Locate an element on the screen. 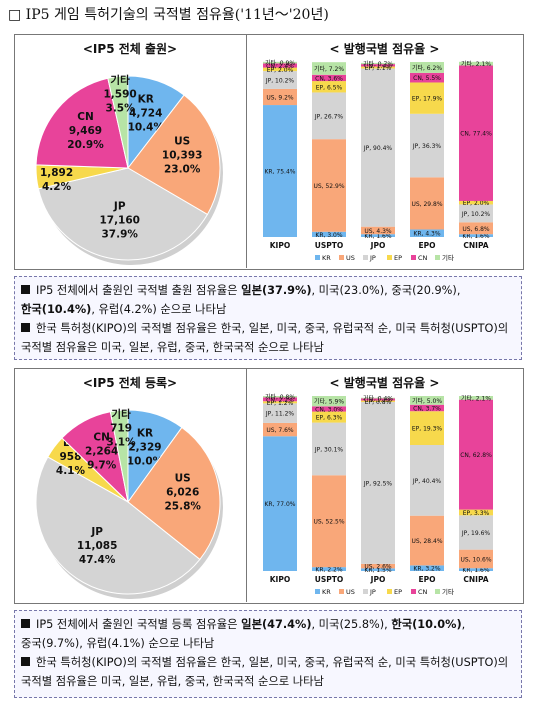 This screenshot has height=711, width=537. bar-data-label: CN, 2.2% is located at coordinates (280, 400).